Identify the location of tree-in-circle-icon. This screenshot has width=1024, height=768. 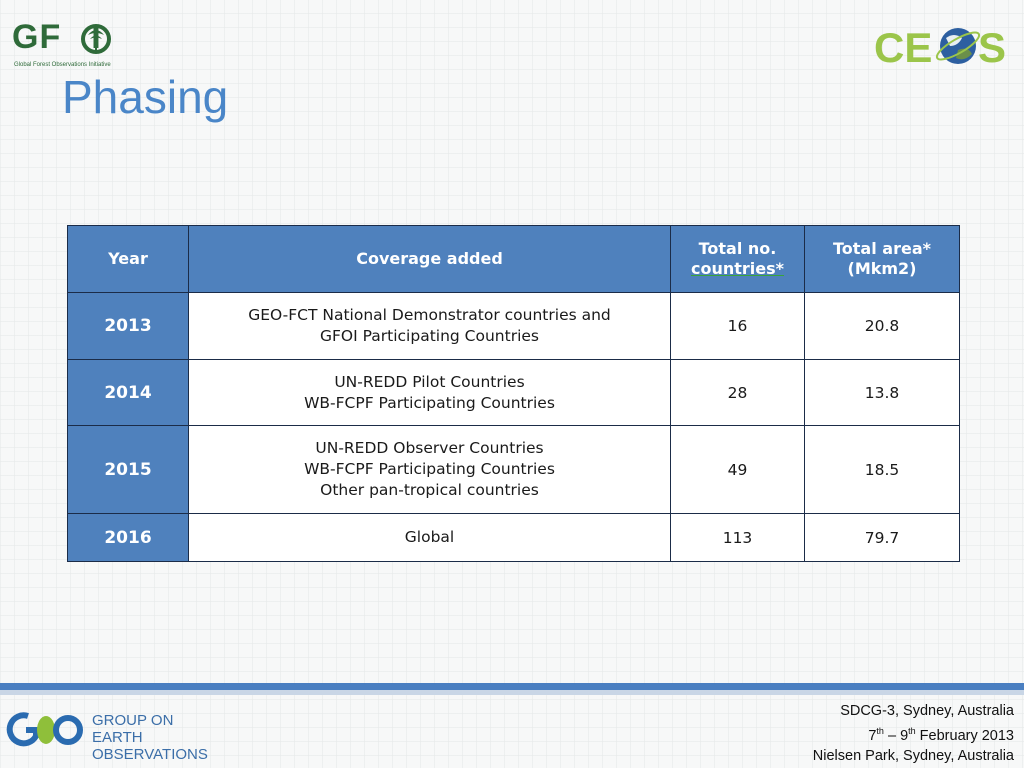
(96, 39).